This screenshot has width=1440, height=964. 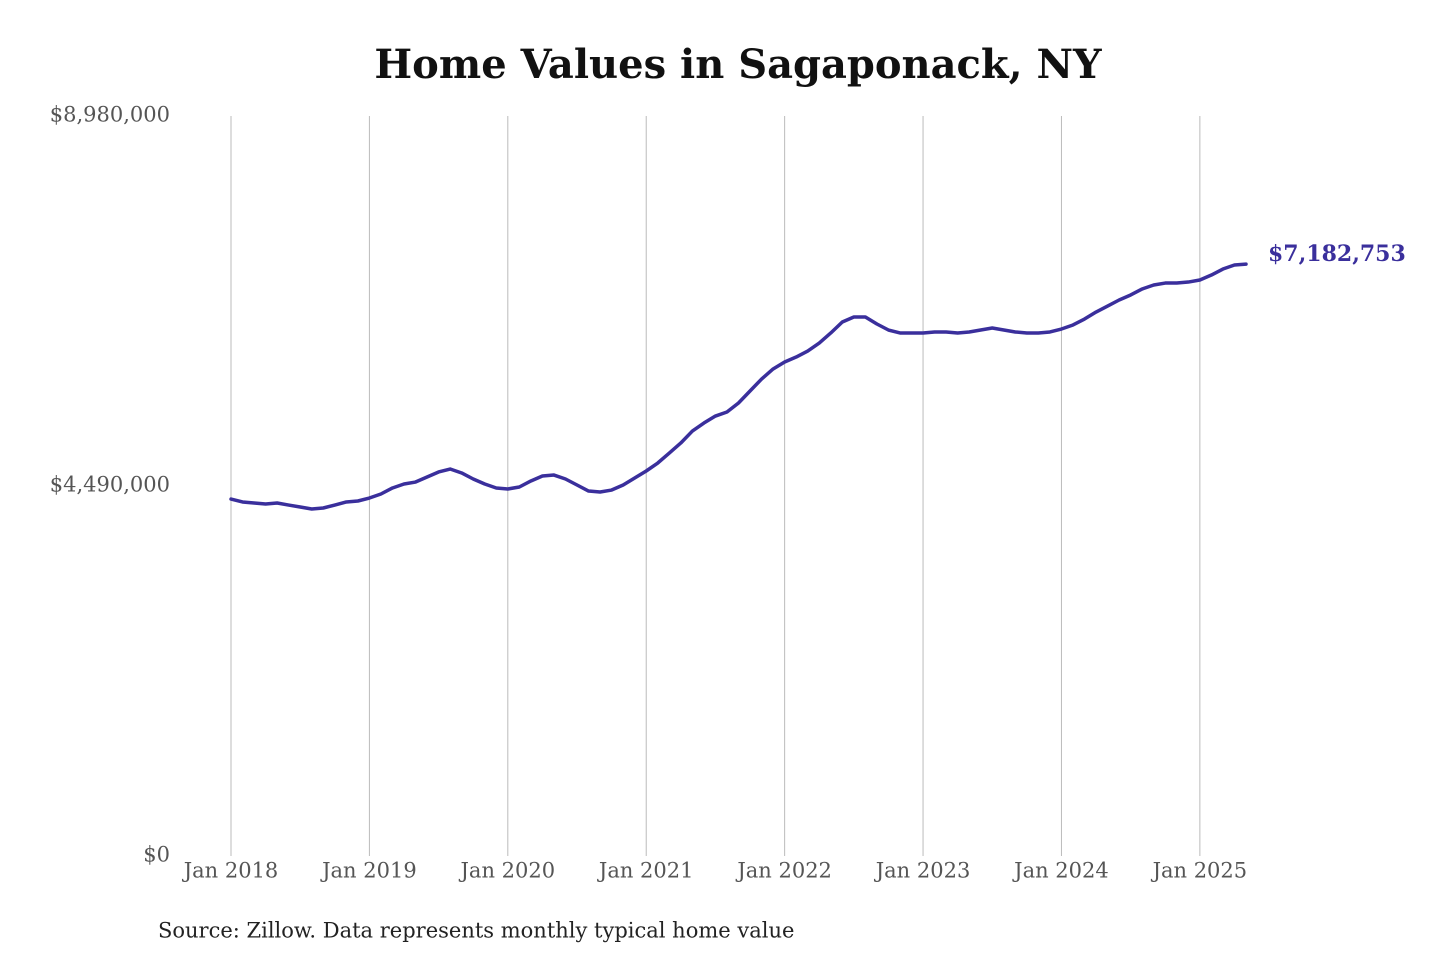 I want to click on x-tick-label: Jan 2020, so click(x=507, y=871).